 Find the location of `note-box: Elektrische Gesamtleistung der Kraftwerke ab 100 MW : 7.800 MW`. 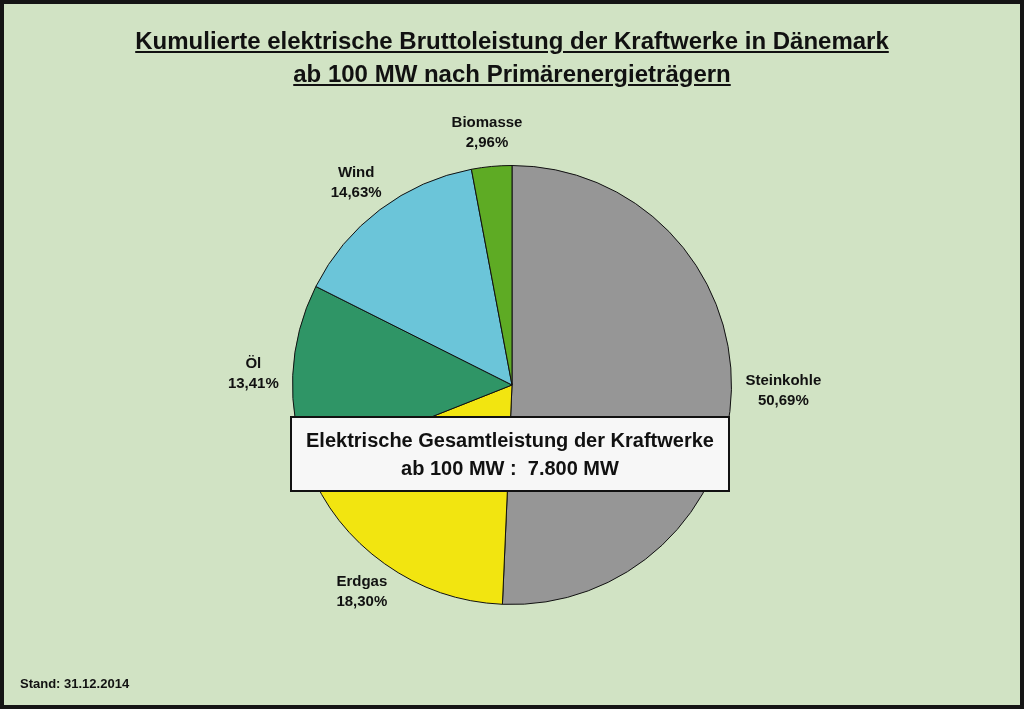

note-box: Elektrische Gesamtleistung der Kraftwerke ab 100 MW : 7.800 MW is located at coordinates (510, 454).